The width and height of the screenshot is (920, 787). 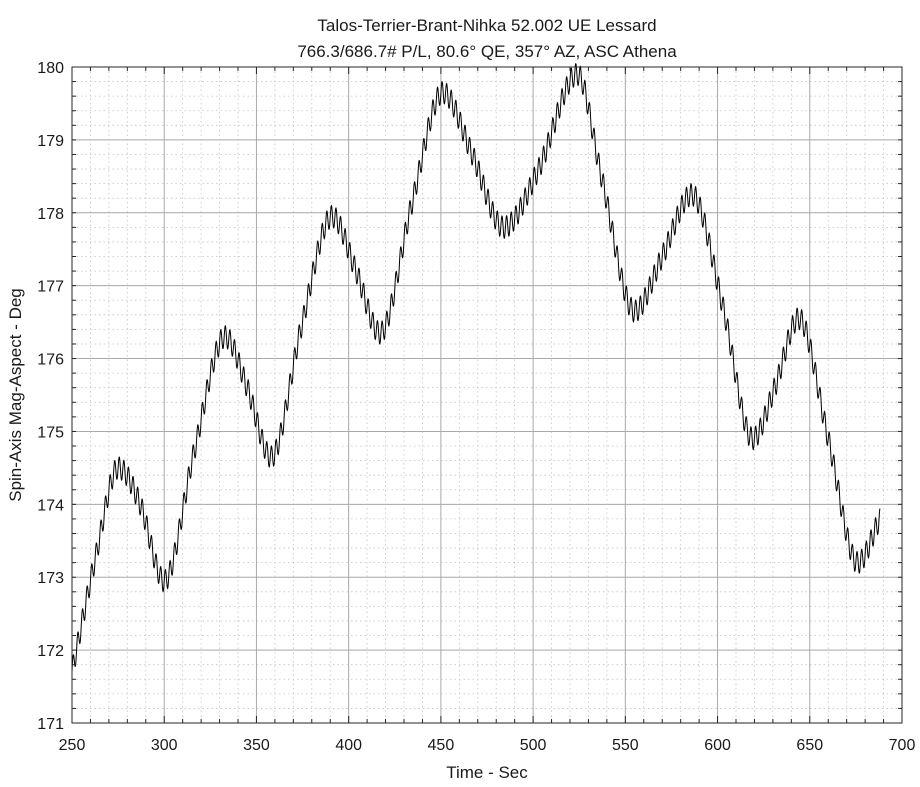 What do you see at coordinates (50, 214) in the screenshot?
I see `y-tick-label: 178` at bounding box center [50, 214].